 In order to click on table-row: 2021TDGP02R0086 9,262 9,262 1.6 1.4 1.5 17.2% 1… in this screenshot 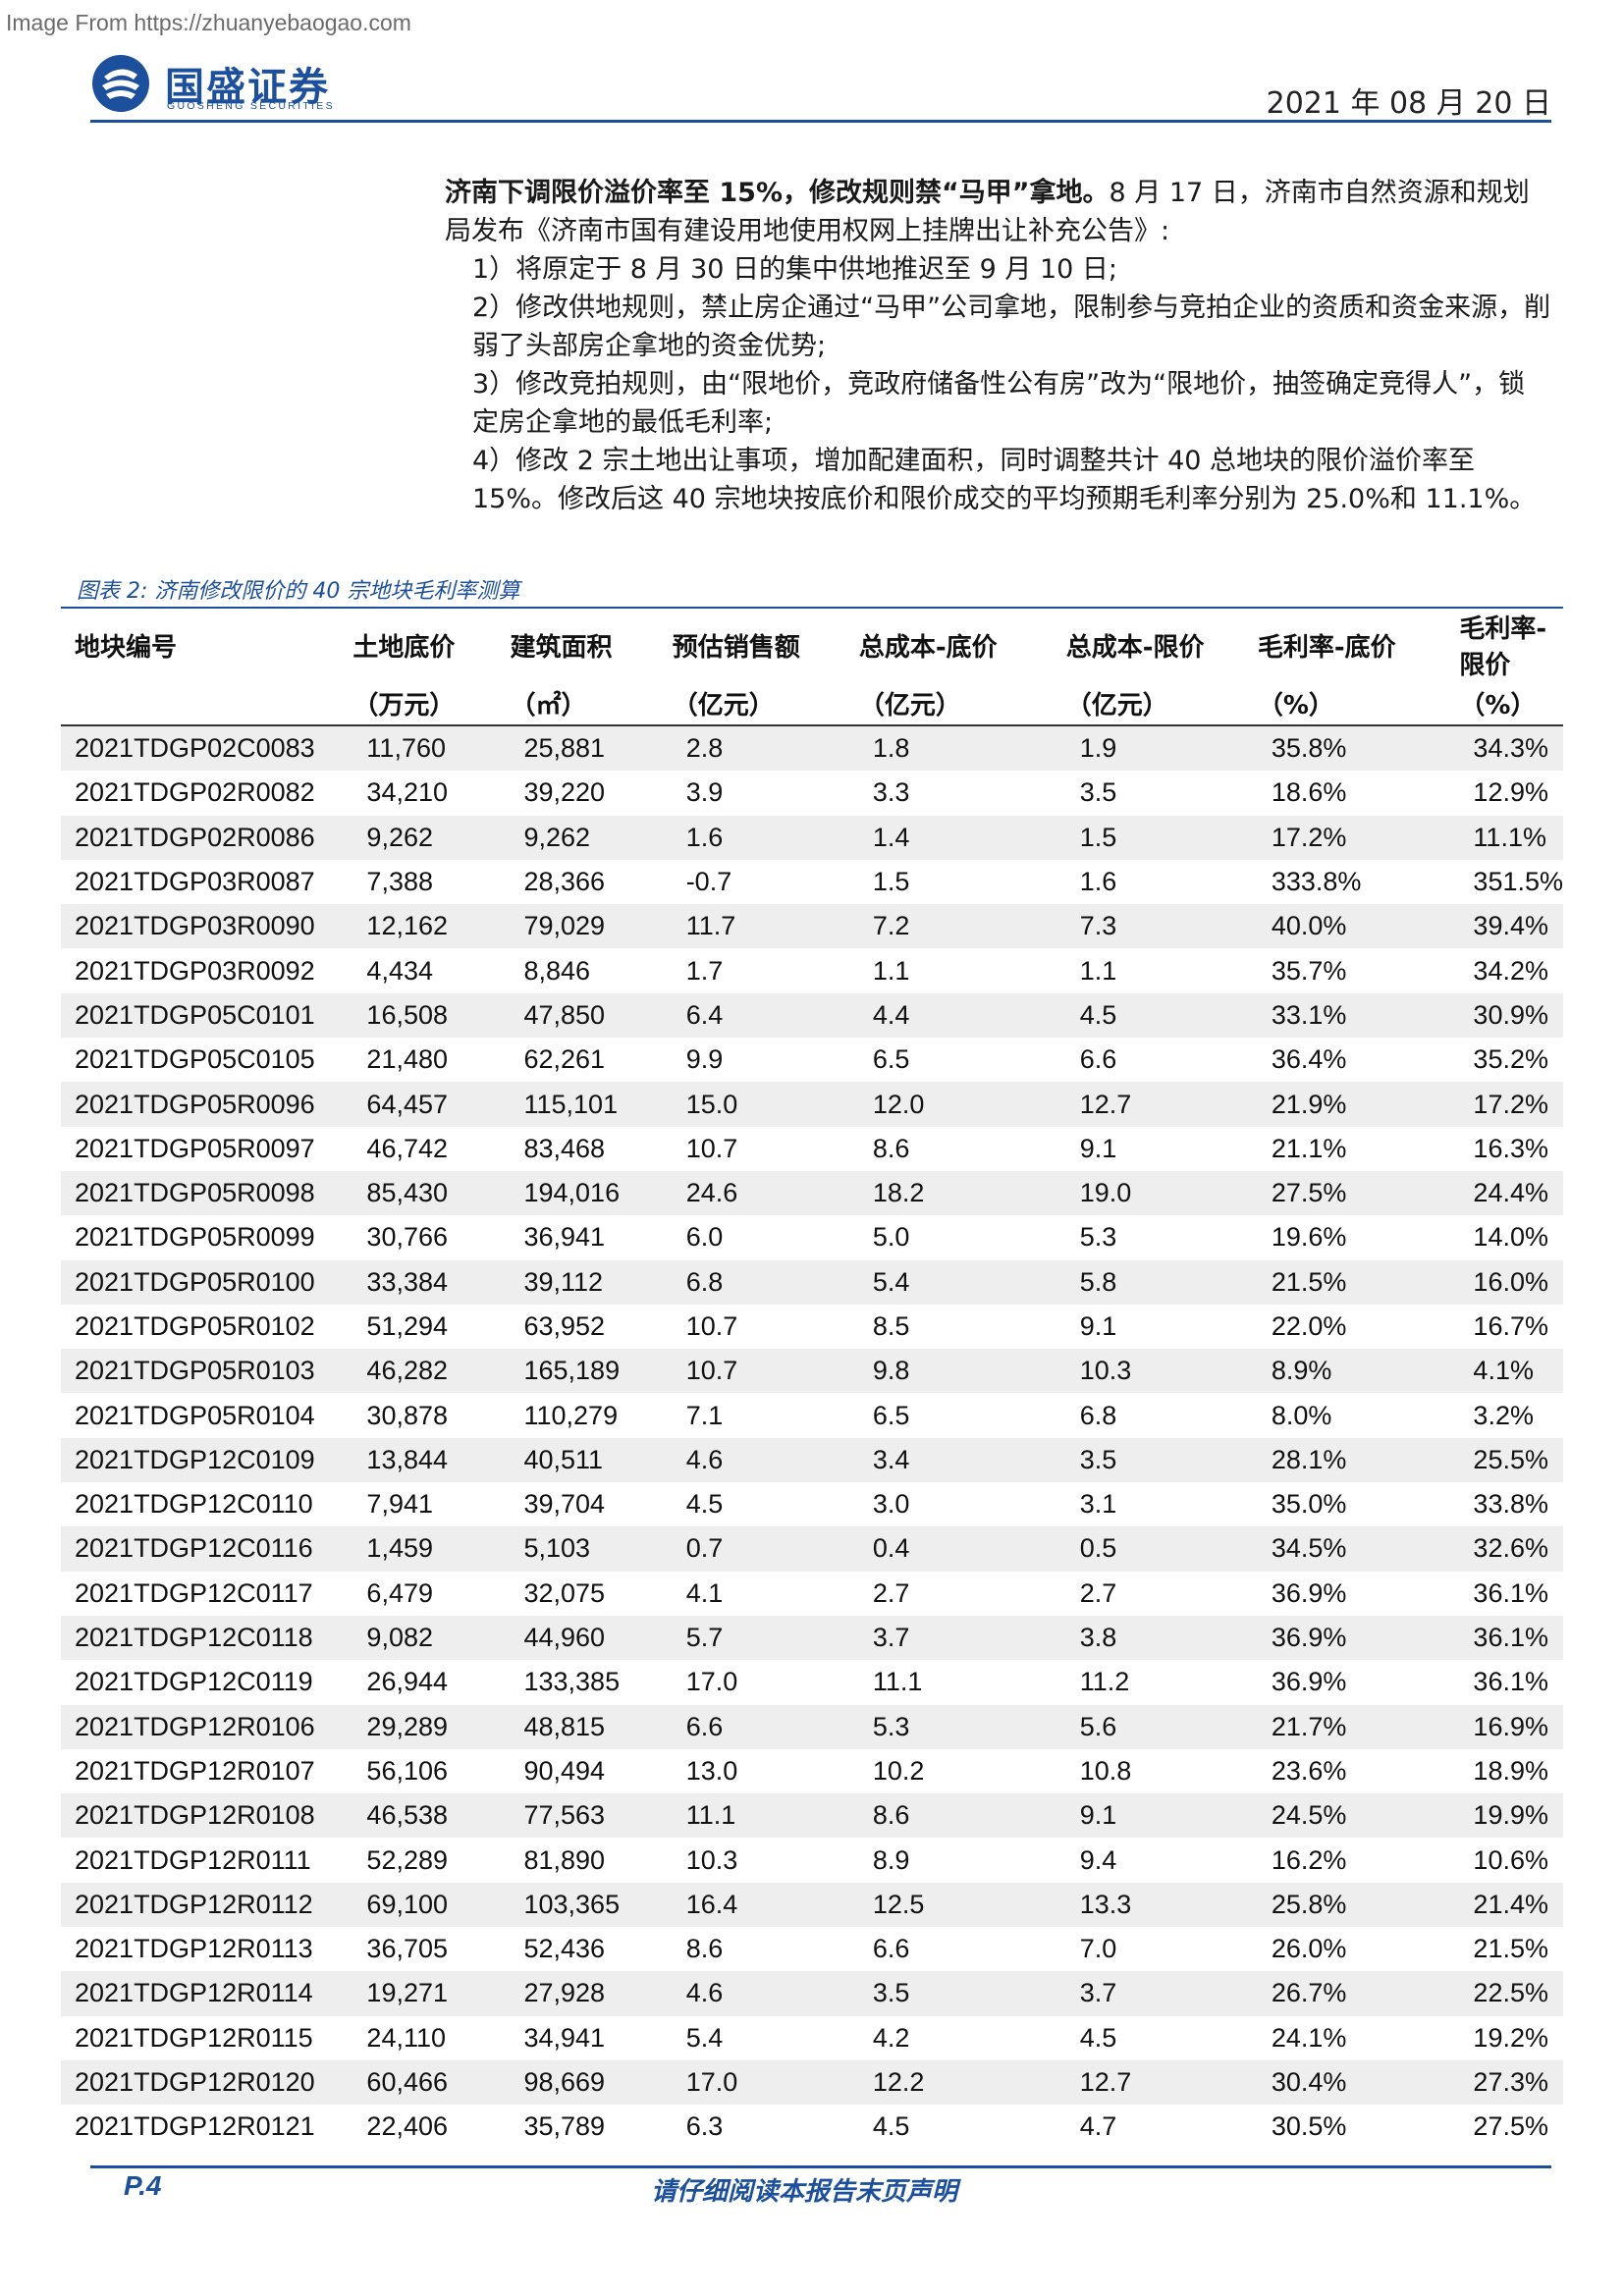, I will do `click(812, 838)`.